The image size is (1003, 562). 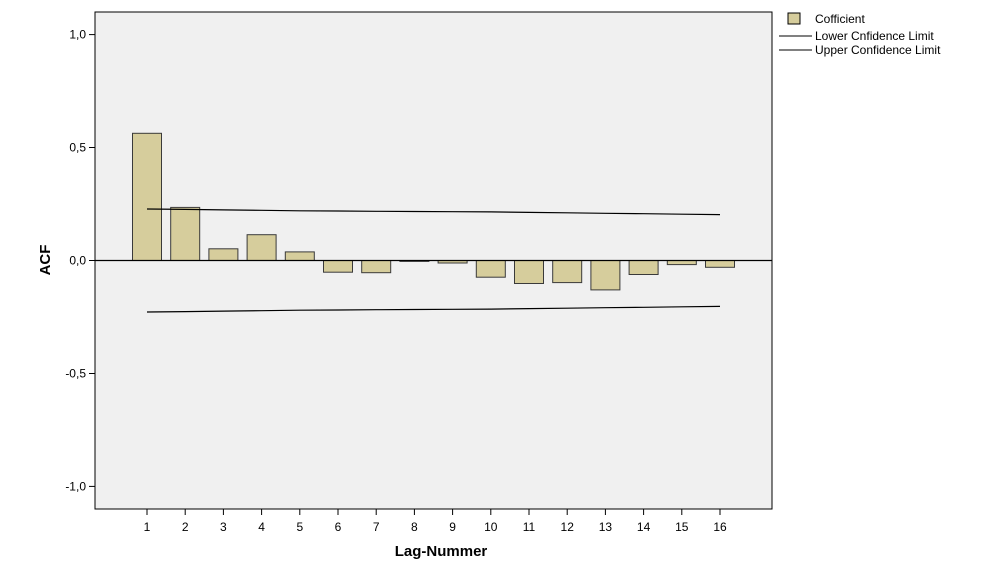 What do you see at coordinates (338, 527) in the screenshot?
I see `x-tick-label: 6` at bounding box center [338, 527].